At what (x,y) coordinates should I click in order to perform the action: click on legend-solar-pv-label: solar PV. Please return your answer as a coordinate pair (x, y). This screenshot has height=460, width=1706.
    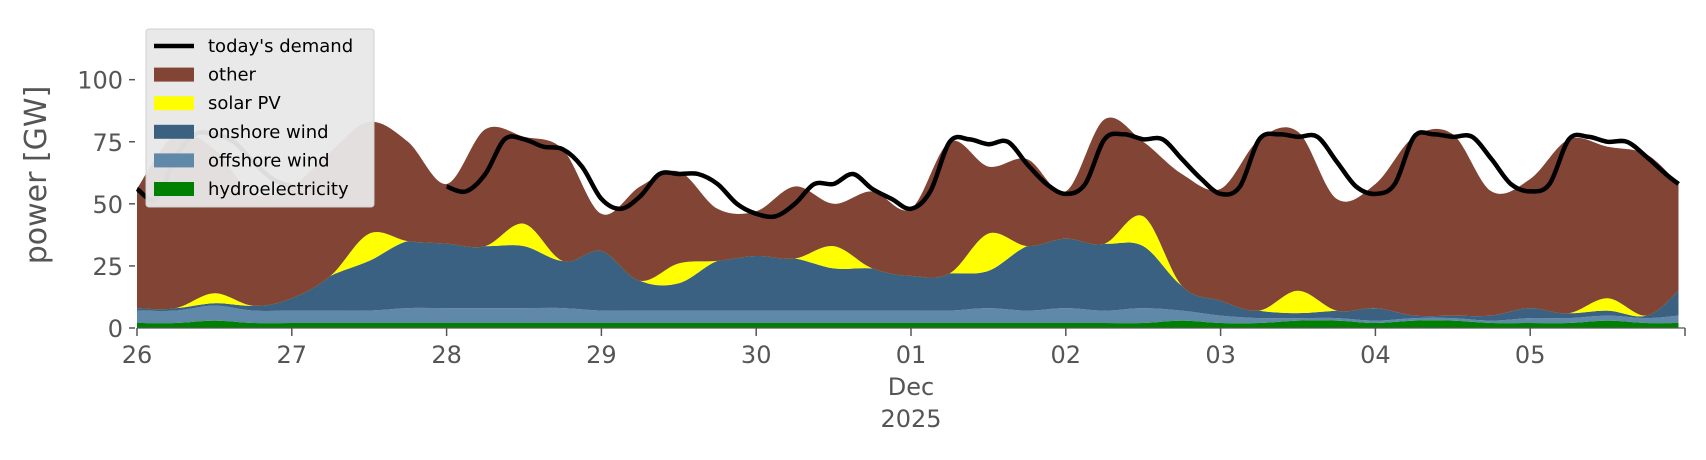
    Looking at the image, I should click on (244, 103).